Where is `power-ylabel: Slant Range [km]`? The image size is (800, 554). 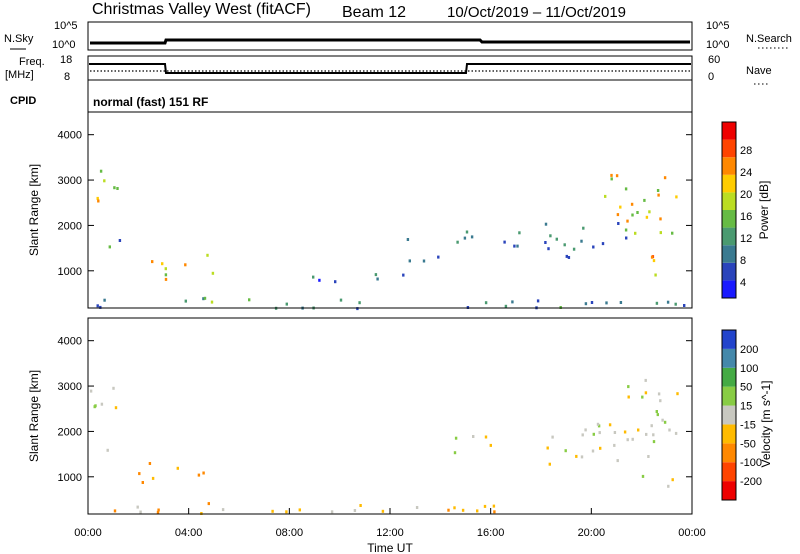
power-ylabel: Slant Range [km] is located at coordinates (34, 210).